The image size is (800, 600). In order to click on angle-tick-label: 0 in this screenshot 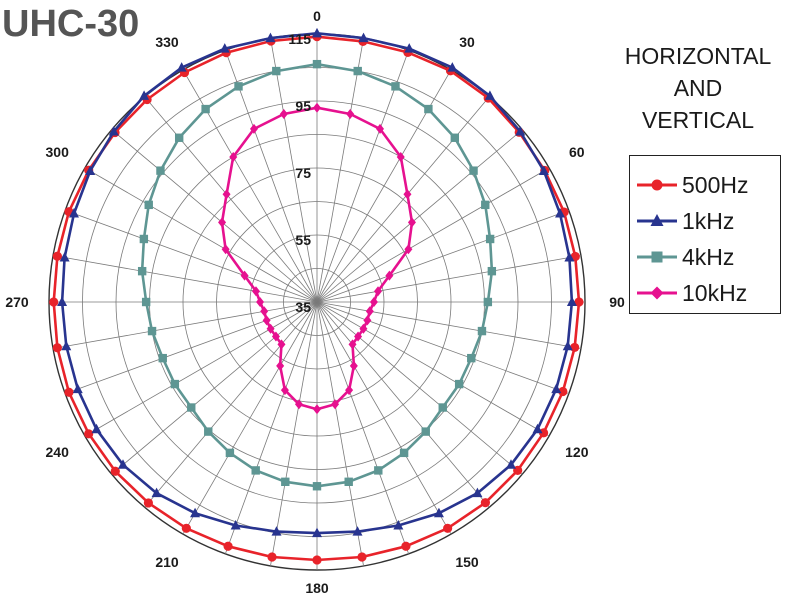, I will do `click(317, 16)`.